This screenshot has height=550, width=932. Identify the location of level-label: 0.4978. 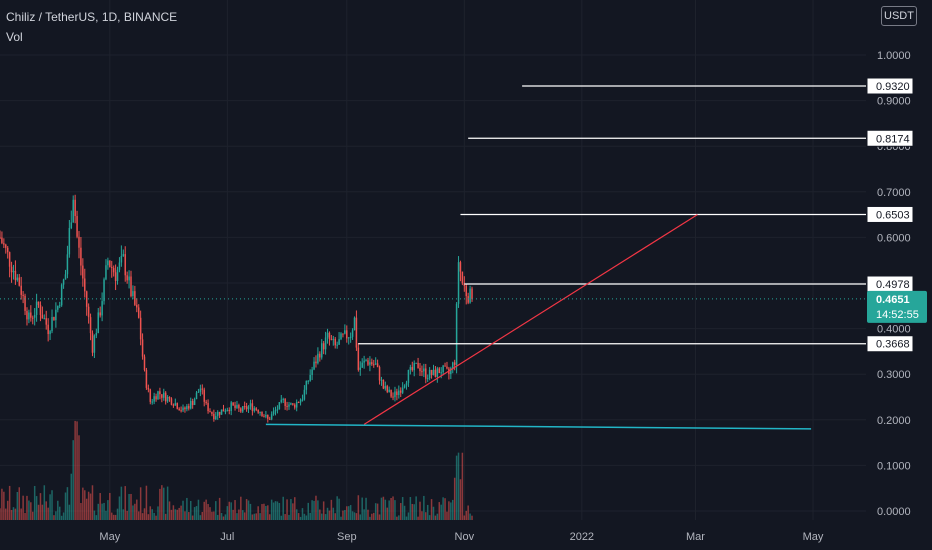
(893, 285).